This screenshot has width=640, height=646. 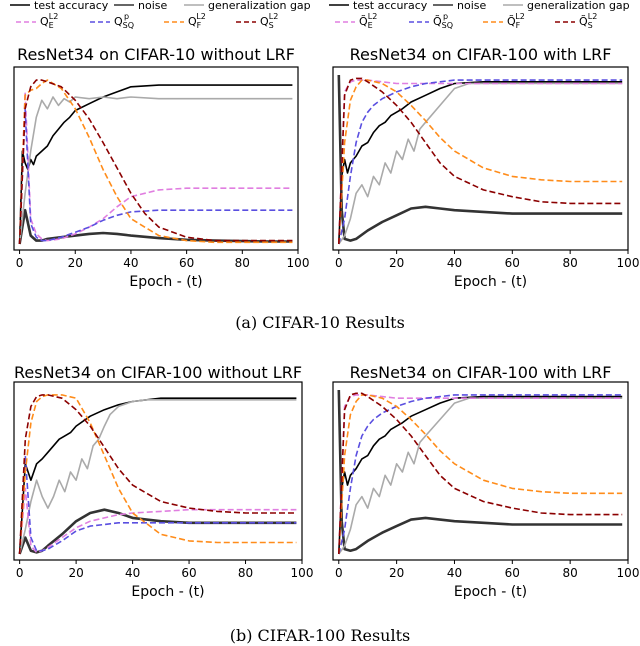 I want to click on legend-label-qf: QFL2, so click(x=197, y=21).